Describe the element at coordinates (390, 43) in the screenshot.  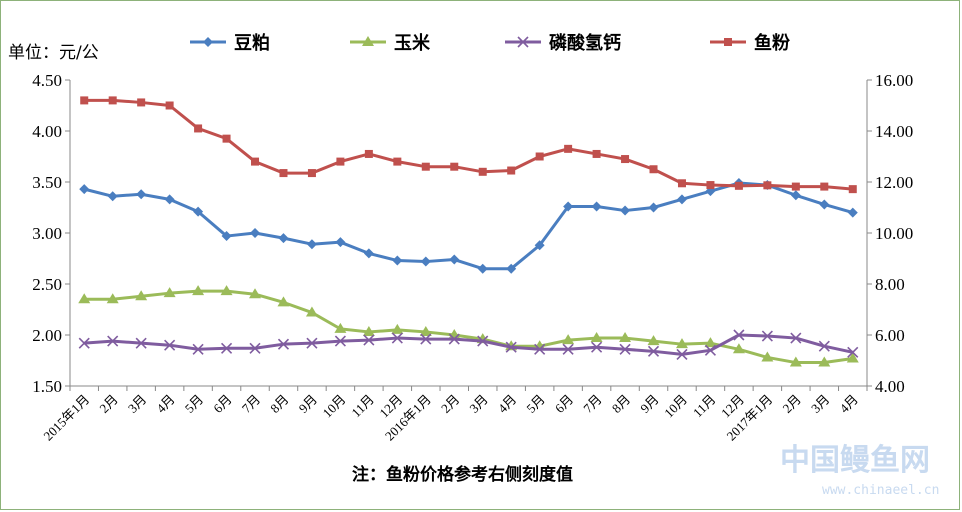
I see `legend-item: 玉米` at that location.